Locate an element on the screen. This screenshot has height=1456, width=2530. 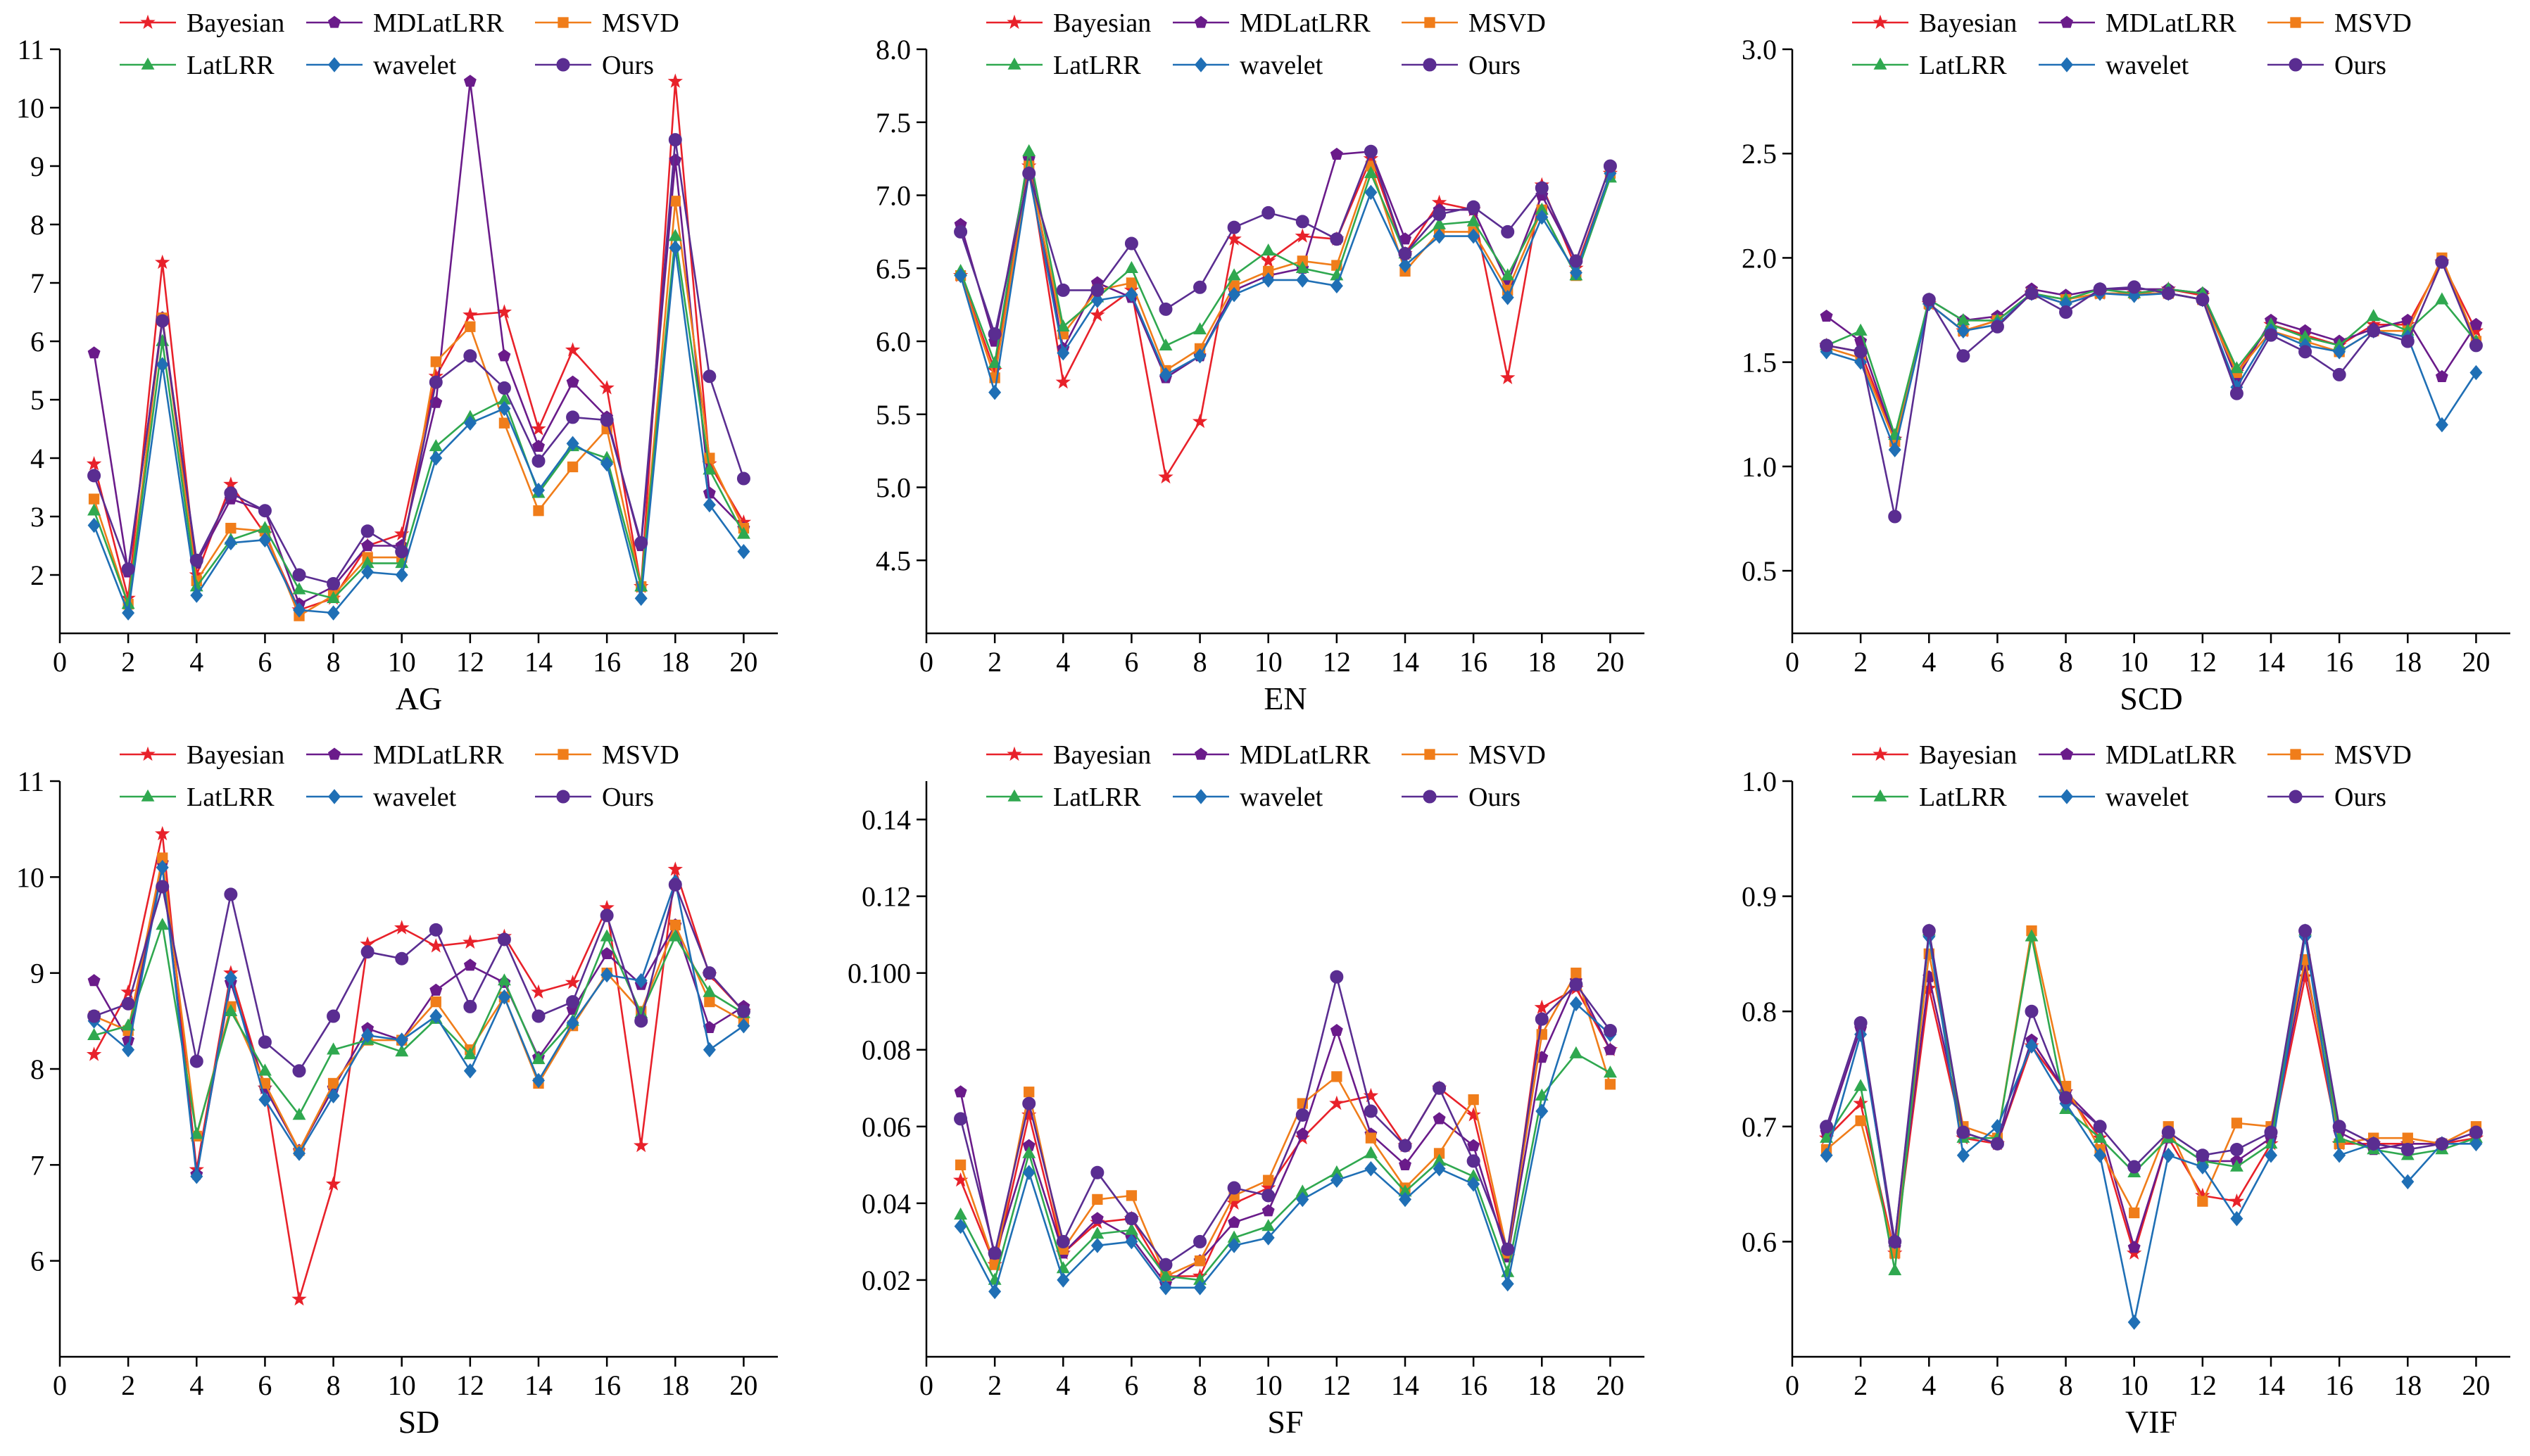
y-tick-label: 0.06 is located at coordinates (886, 1127).